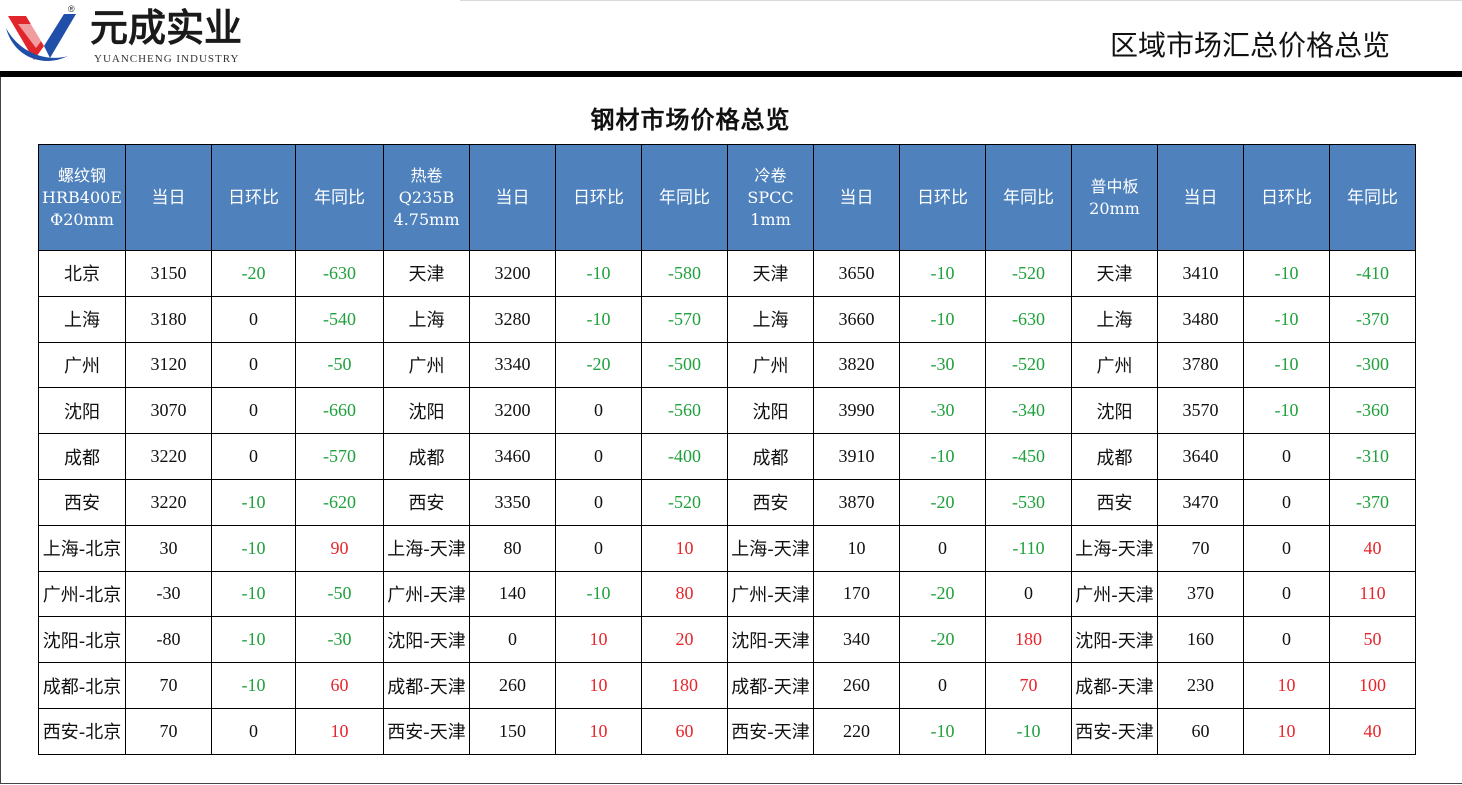 This screenshot has width=1462, height=785. I want to click on today-price-cell: -30, so click(168, 594).